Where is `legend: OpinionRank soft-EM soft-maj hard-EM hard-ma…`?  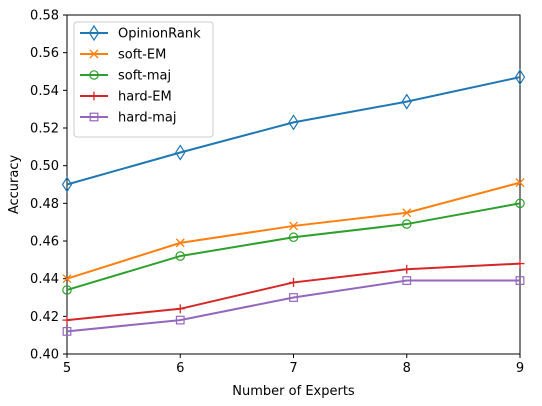
legend: OpinionRank soft-EM soft-maj hard-EM hard-ma… is located at coordinates (143, 79).